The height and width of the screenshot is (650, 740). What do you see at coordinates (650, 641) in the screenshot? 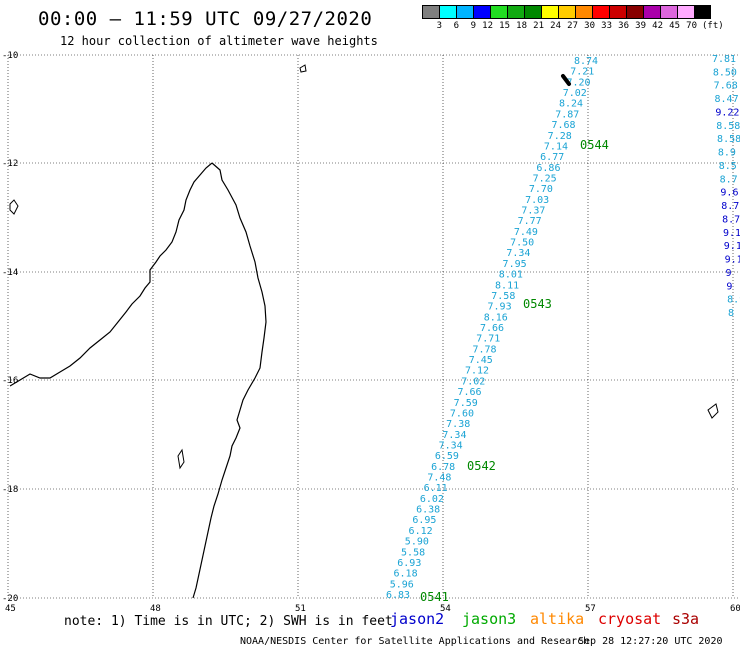
I see `generated-timestamp: Sep 28 12:27:20 UTC 2020` at bounding box center [650, 641].